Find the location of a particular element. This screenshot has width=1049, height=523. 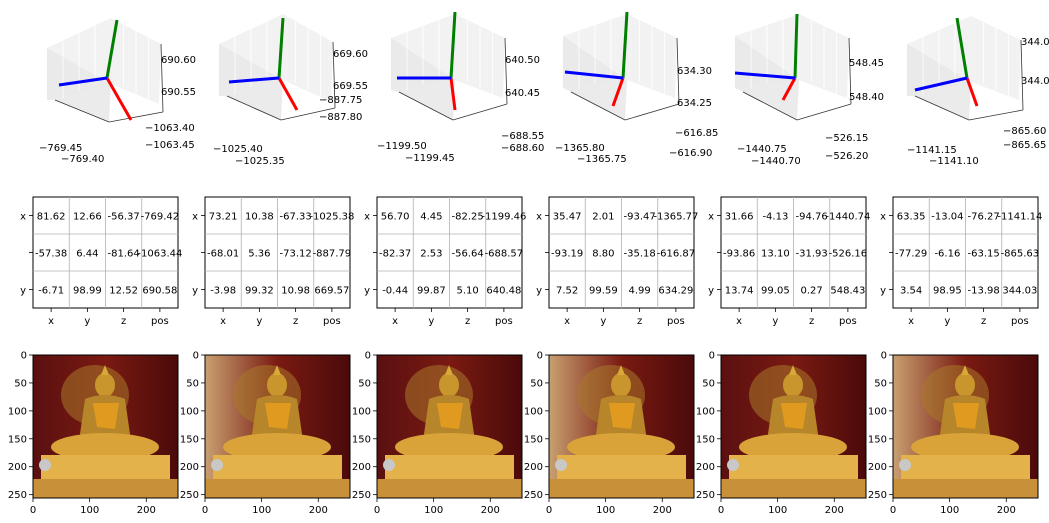

y-tick-label: −688.55 is located at coordinates (522, 136).